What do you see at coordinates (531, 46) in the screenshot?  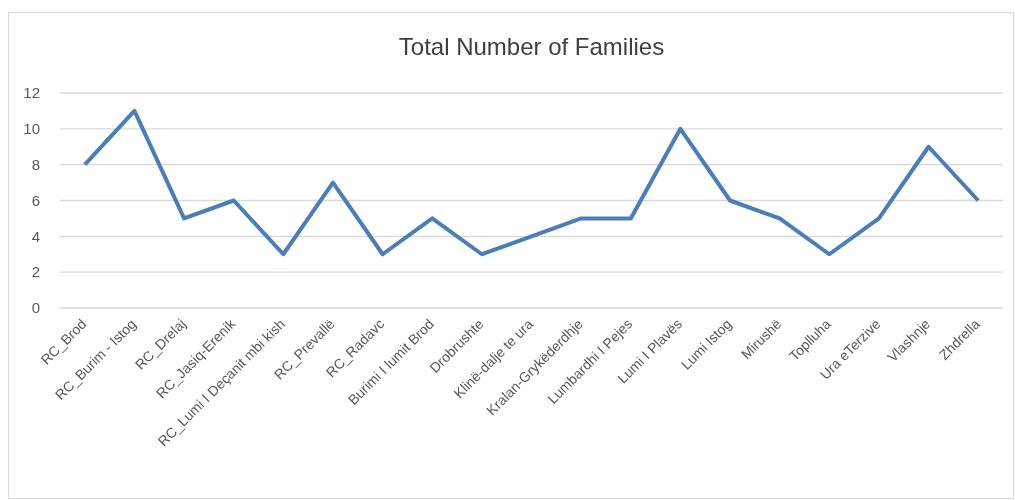 I see `chart-title: Total Number of Families` at bounding box center [531, 46].